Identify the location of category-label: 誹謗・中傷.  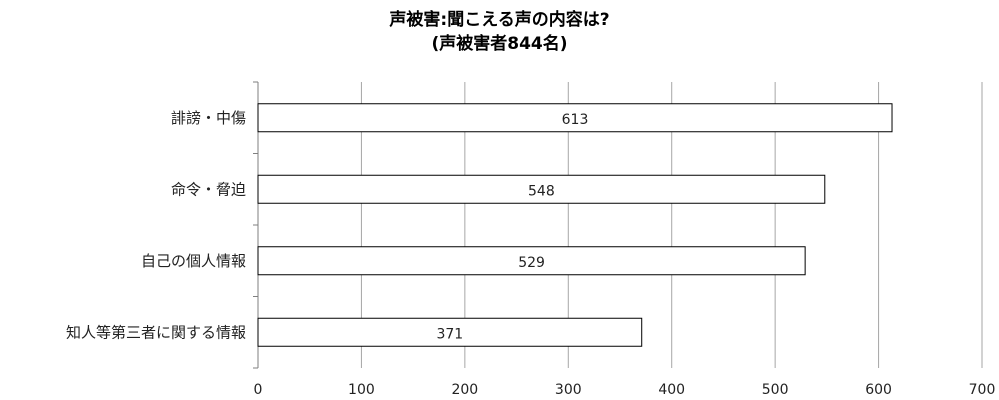
(208, 118).